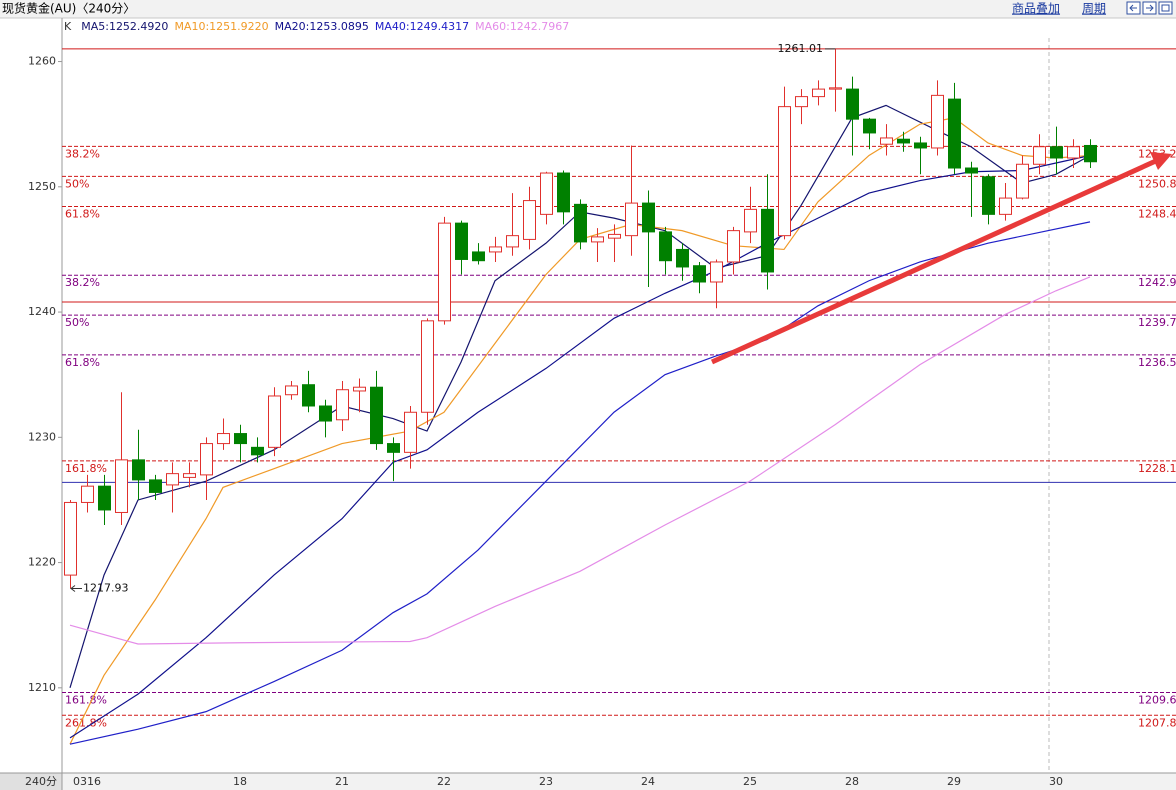 This screenshot has width=1176, height=790. What do you see at coordinates (750, 781) in the screenshot?
I see `x-tick-label: 25` at bounding box center [750, 781].